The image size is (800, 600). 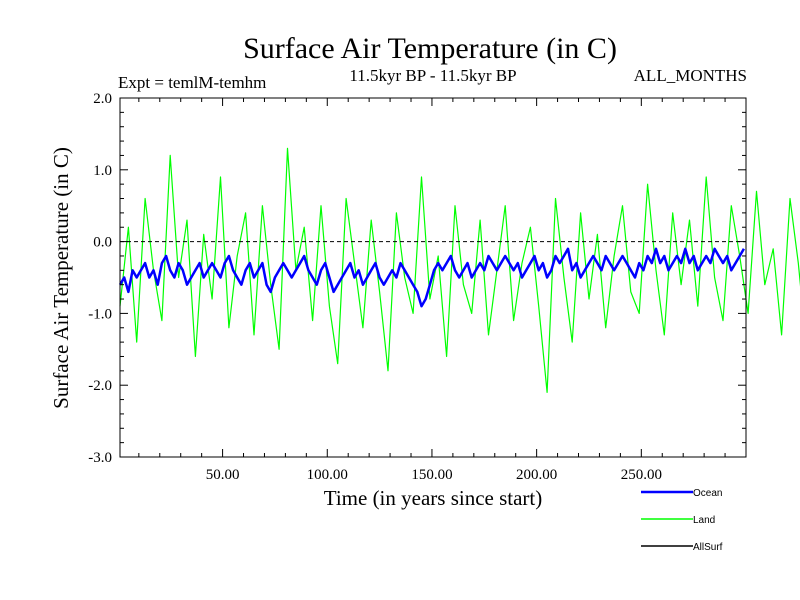 I want to click on chart-subtitle-left: Expt = temlM-temhm, so click(x=192, y=82).